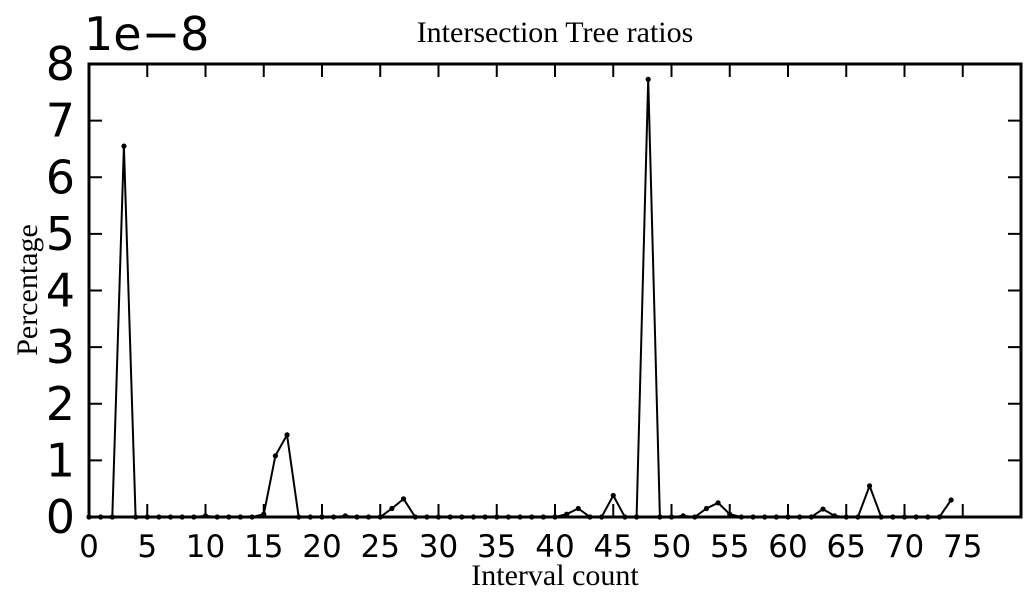  What do you see at coordinates (60, 177) in the screenshot?
I see `y-tick-label: 6` at bounding box center [60, 177].